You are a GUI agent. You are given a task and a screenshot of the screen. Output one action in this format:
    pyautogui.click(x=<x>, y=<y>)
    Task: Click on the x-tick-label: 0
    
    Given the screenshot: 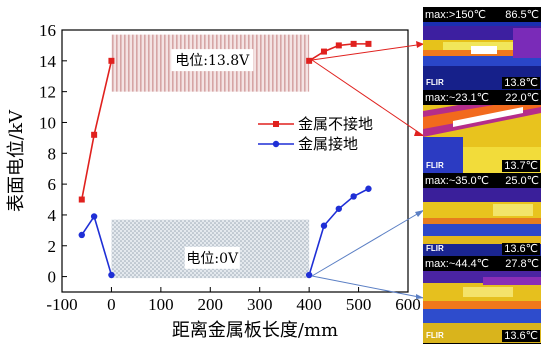 What is the action you would take?
    pyautogui.click(x=111, y=304)
    